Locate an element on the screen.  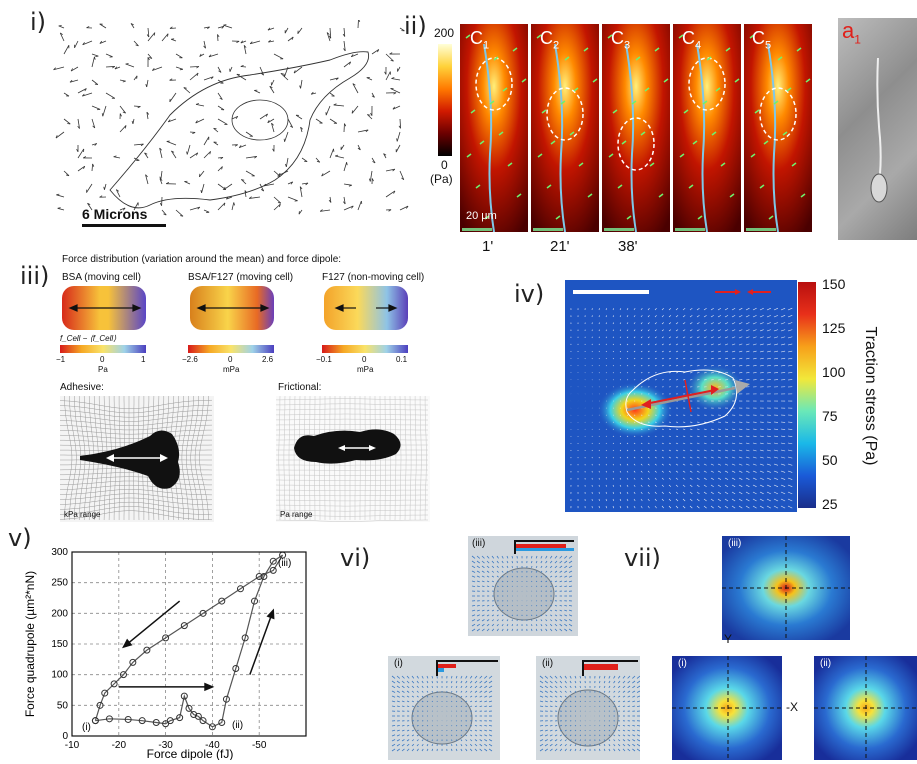
panel-iv-colorbar is located at coordinates (807, 395).